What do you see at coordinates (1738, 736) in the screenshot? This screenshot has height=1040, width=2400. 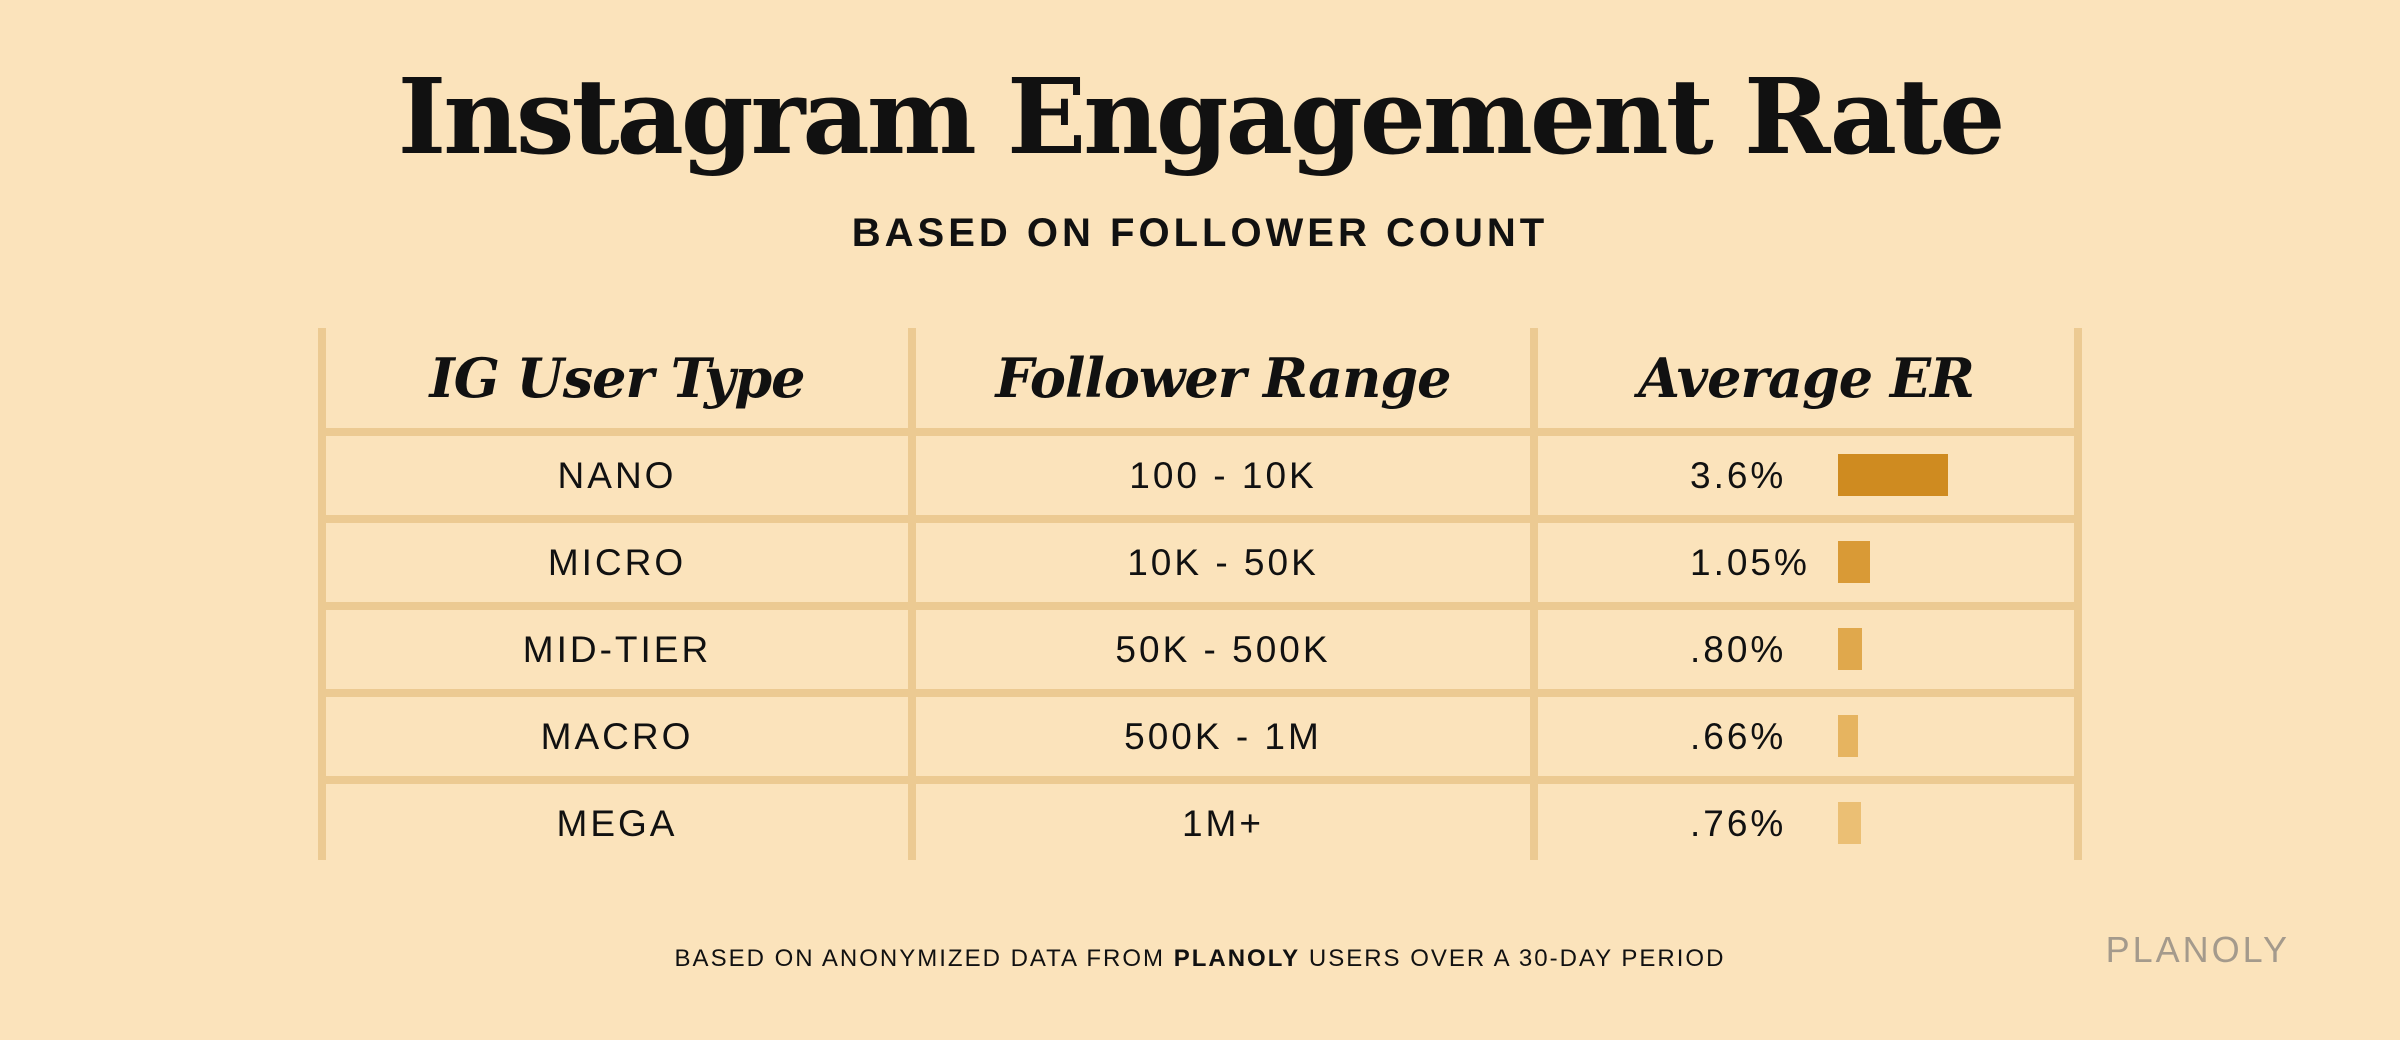 I see `cell-average-er: .66%` at bounding box center [1738, 736].